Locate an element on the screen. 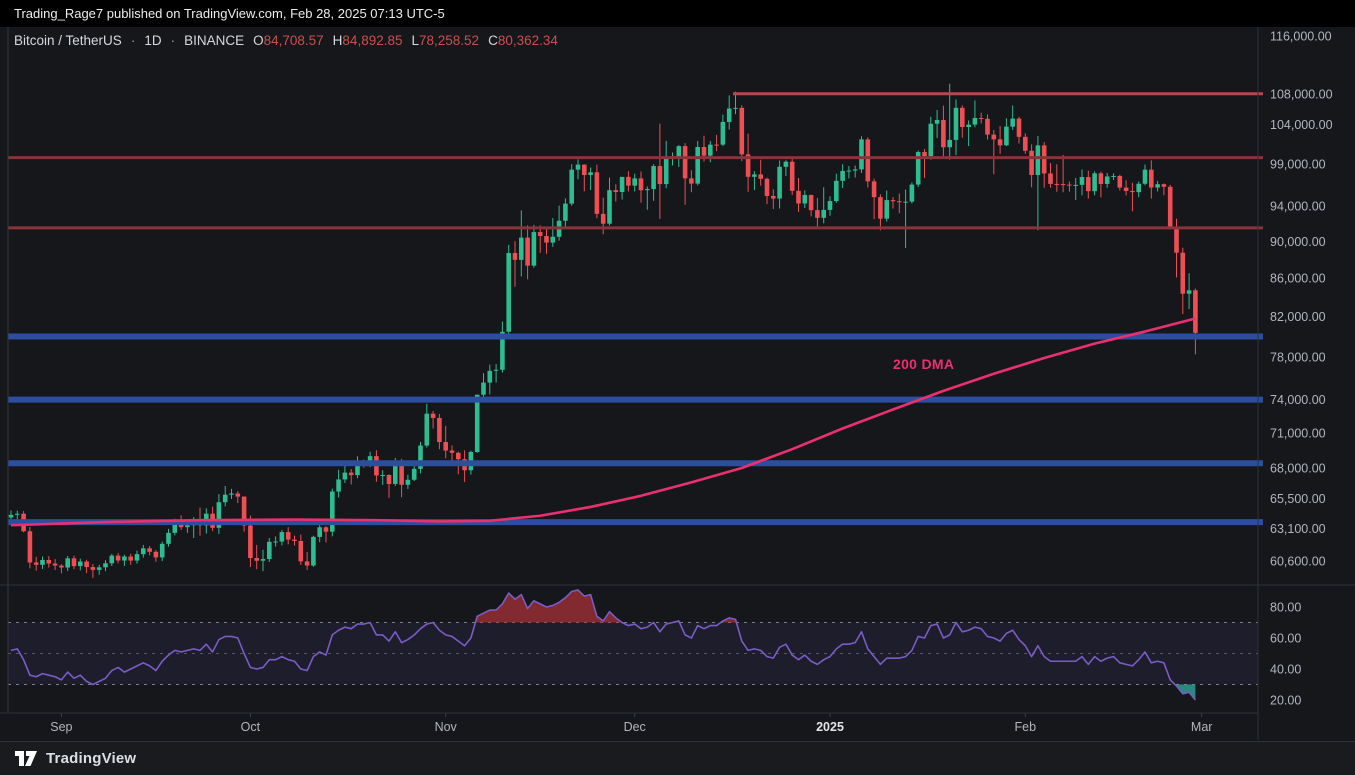 This screenshot has height=775, width=1355. ohlc-open: ​O84,708.57 is located at coordinates (288, 40).